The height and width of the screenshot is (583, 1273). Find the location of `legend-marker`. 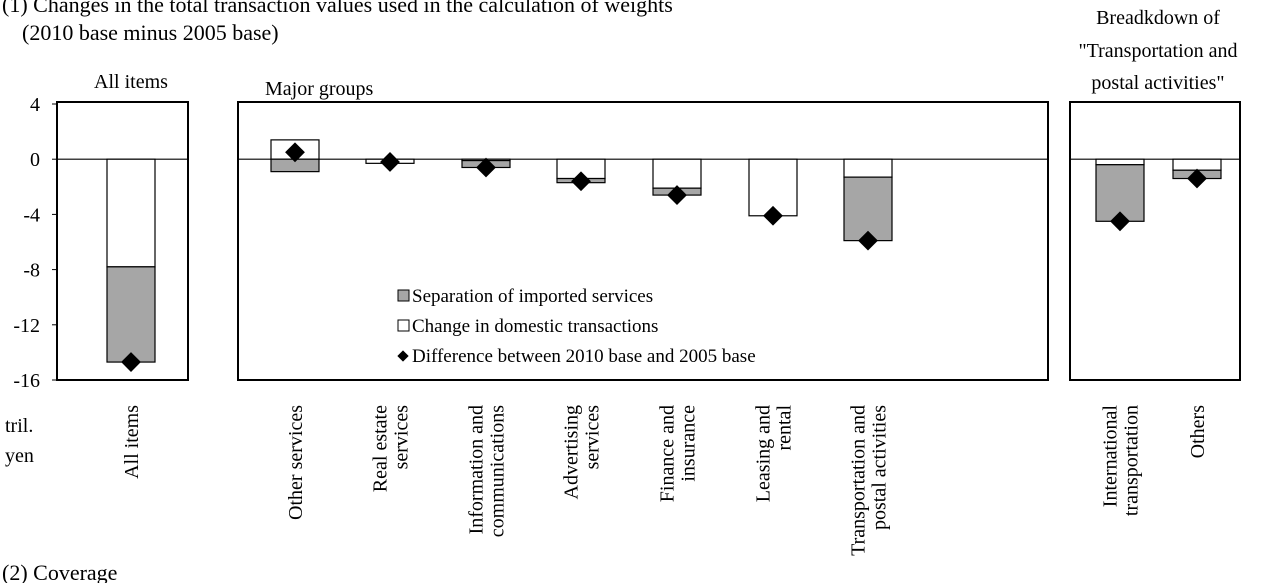

legend-marker is located at coordinates (403, 356).